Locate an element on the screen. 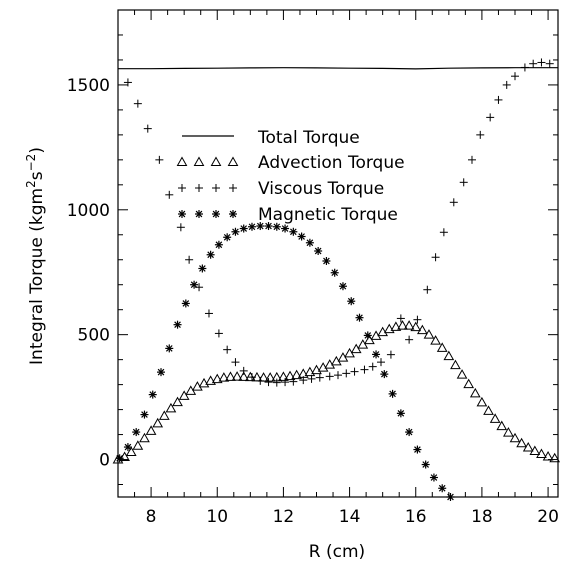 The width and height of the screenshot is (564, 563). x-tick-label: 8 is located at coordinates (151, 517).